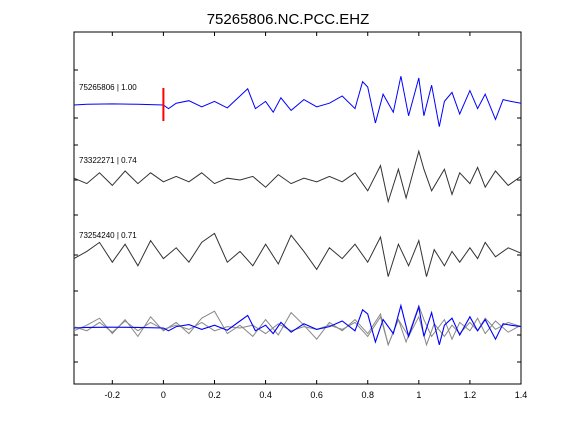 This screenshot has width=576, height=432. What do you see at coordinates (113, 395) in the screenshot?
I see `x-tick-label: -0.2` at bounding box center [113, 395].